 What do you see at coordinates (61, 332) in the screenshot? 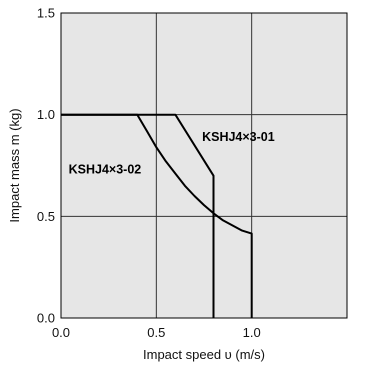
I see `x-tick-label: 0.0` at bounding box center [61, 332].